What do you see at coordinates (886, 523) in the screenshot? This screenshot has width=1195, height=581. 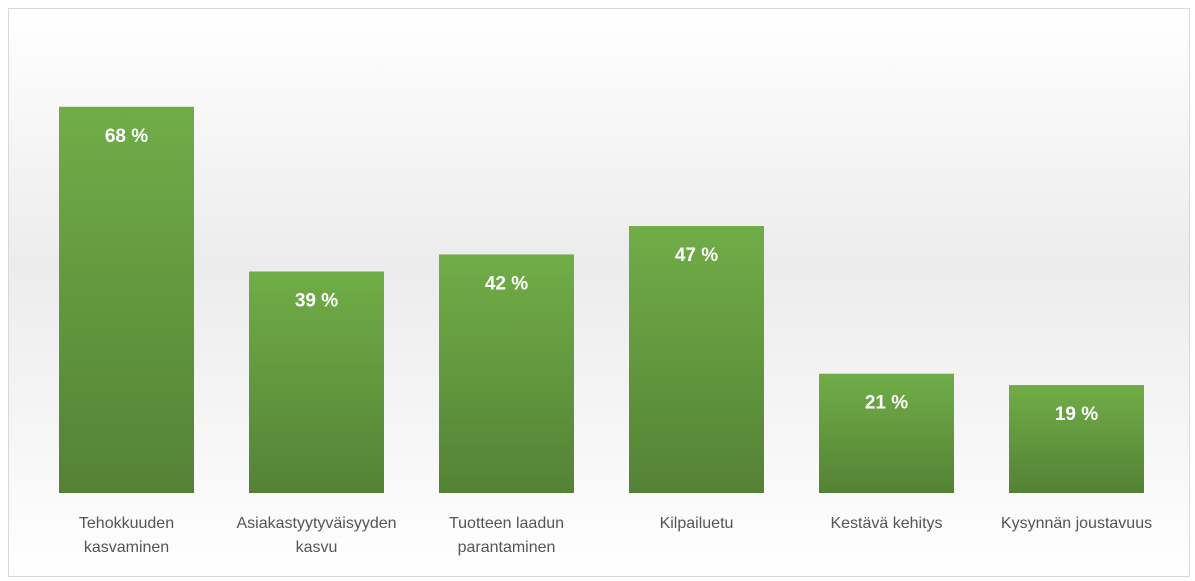 I see `x-tick-label: Kestävä kehitys` at bounding box center [886, 523].